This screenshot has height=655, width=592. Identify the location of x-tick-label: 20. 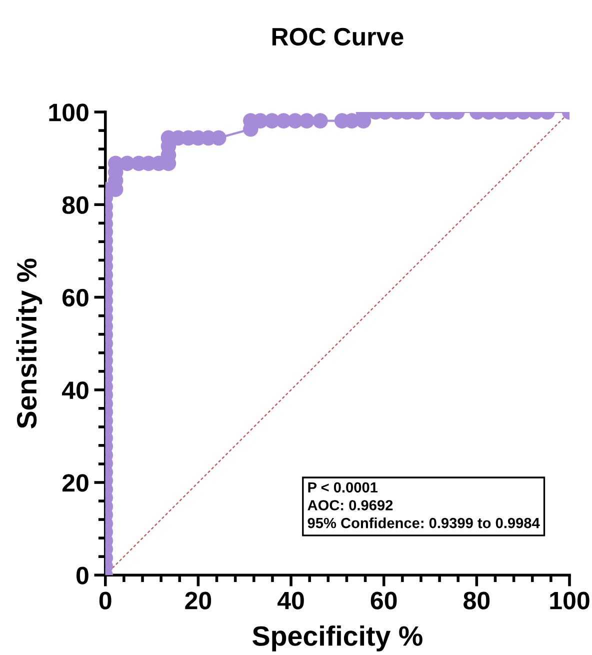
(198, 601).